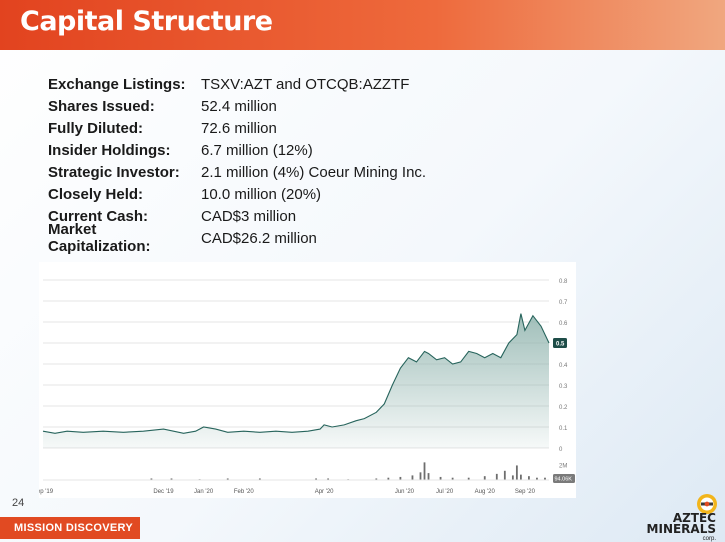 This screenshot has height=542, width=725. Describe the element at coordinates (98, 216) in the screenshot. I see `info-label: Current Cash:` at that location.